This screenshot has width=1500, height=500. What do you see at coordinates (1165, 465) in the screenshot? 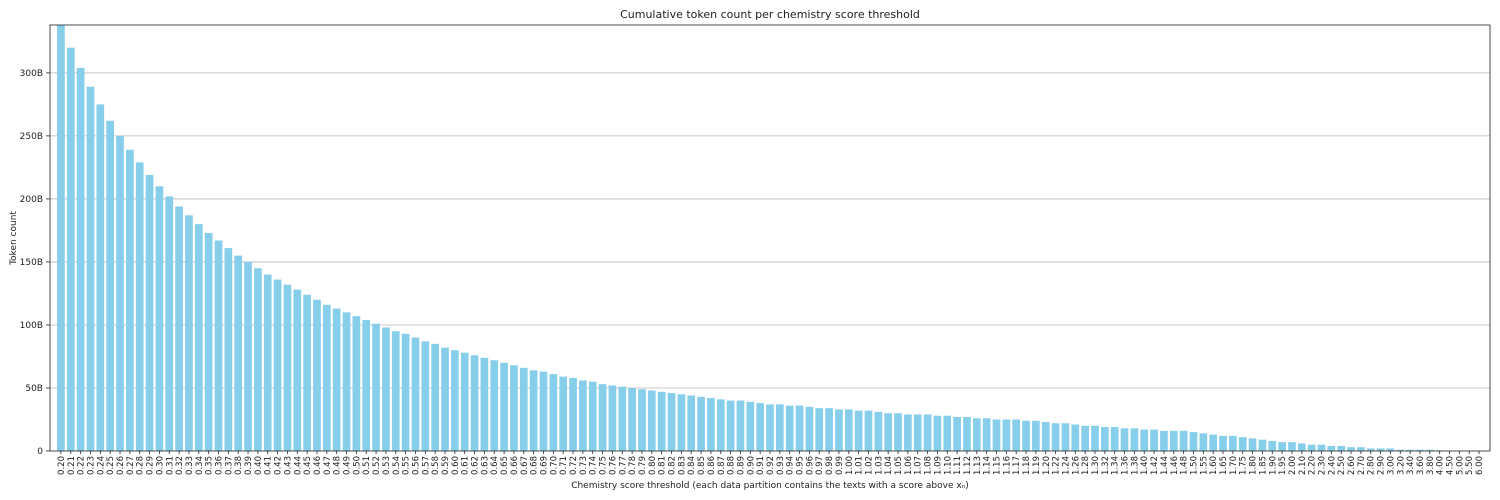
I see `x-tick-label: 1.44` at bounding box center [1165, 465].